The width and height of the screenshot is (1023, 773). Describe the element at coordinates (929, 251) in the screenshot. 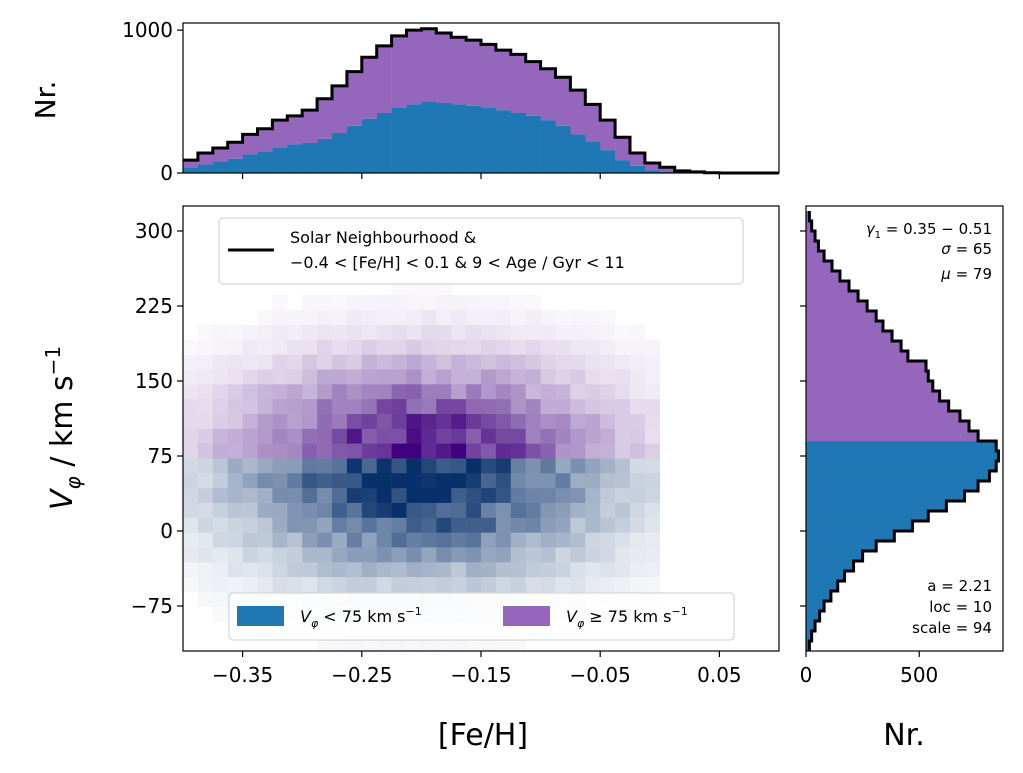

I see `annotation-top-right: γ1 = 0.35 − 0.51 σ = 65 μ = 79` at that location.